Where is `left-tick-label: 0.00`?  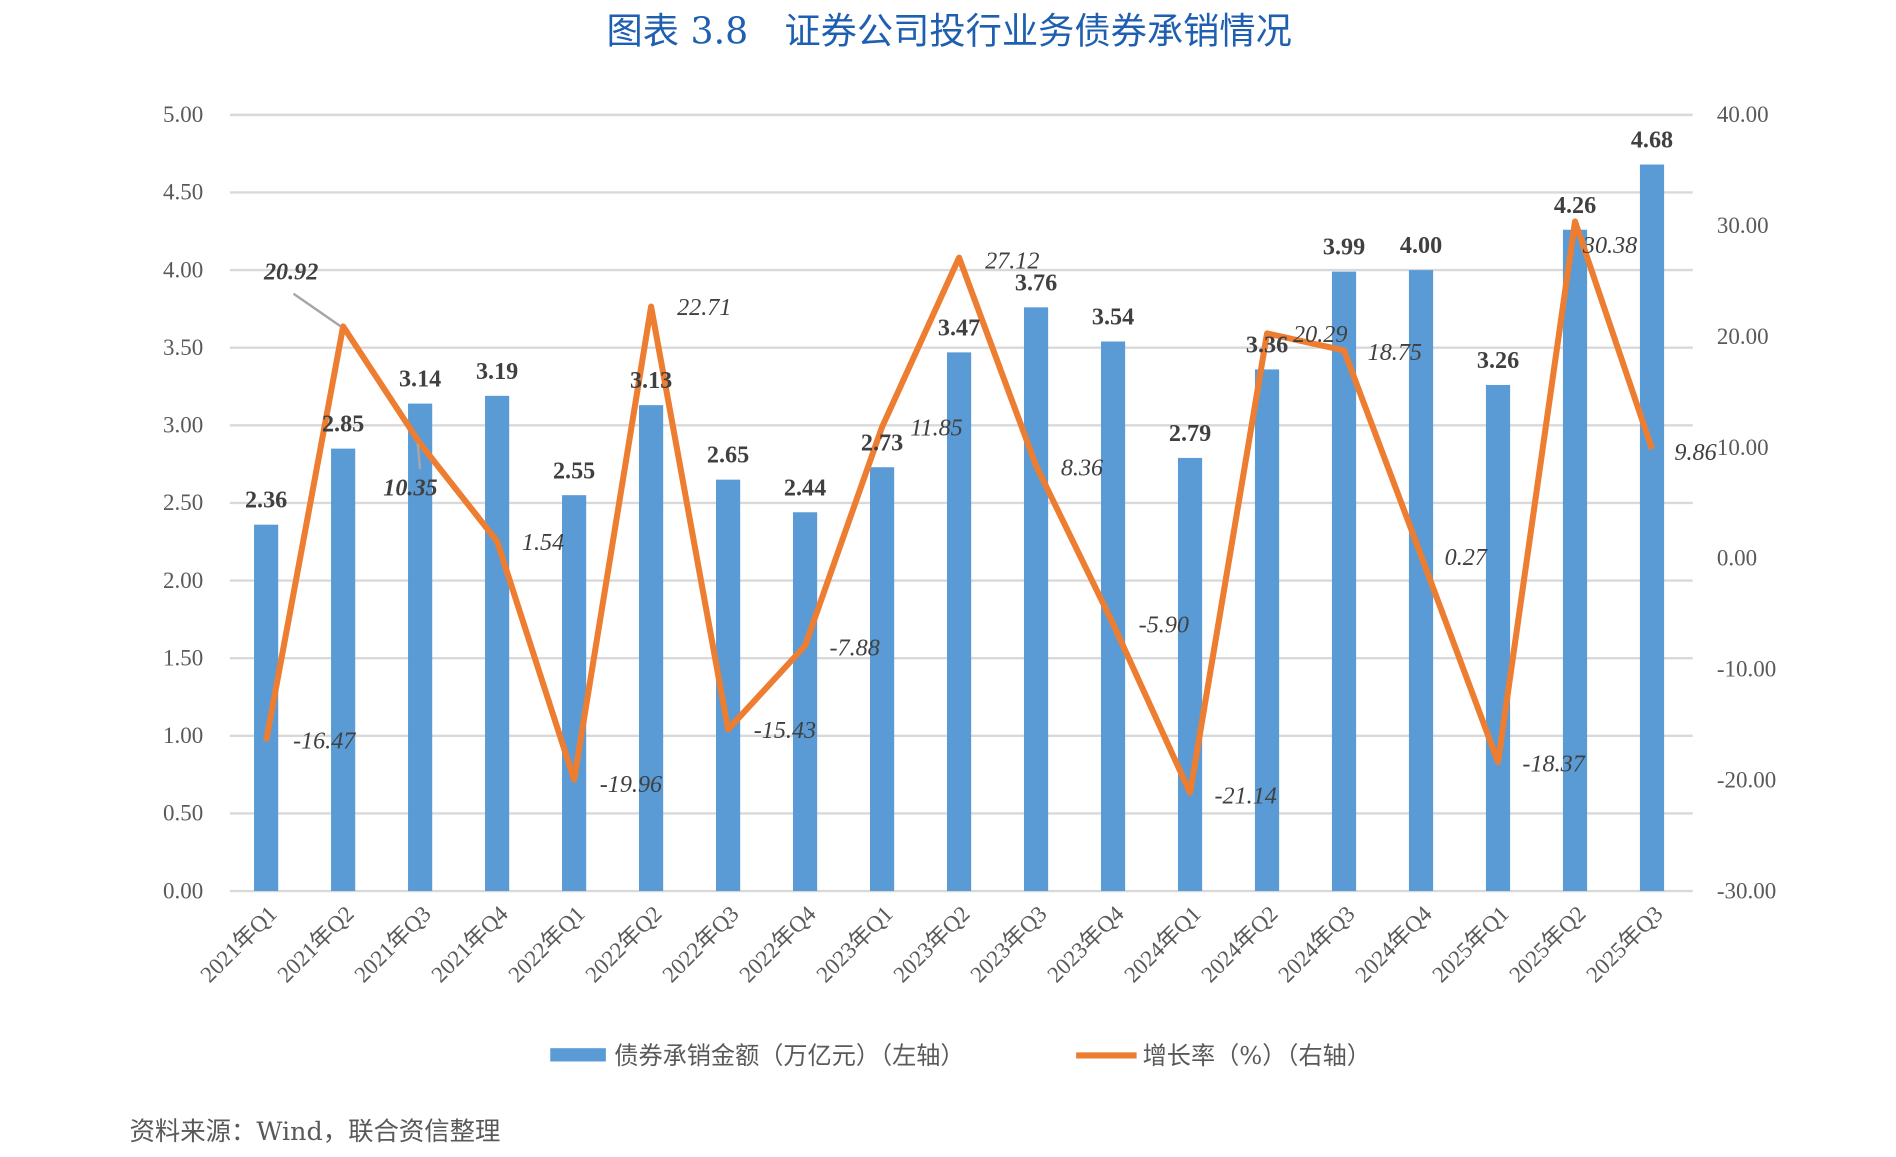 left-tick-label: 0.00 is located at coordinates (183, 890).